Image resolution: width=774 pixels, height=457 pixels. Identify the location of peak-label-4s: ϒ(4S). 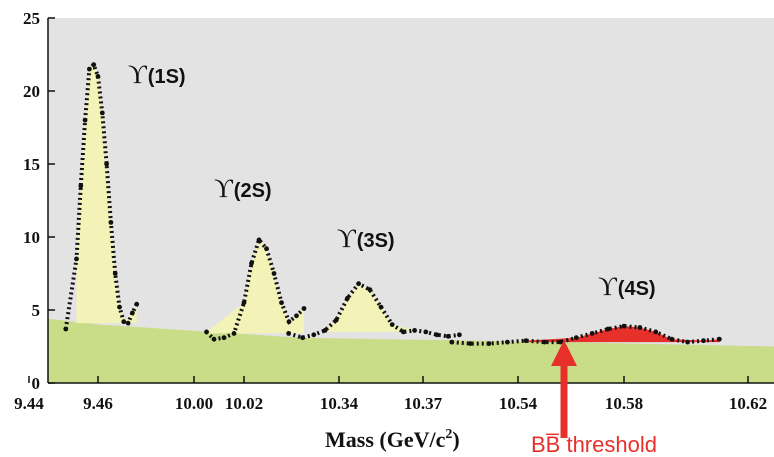
(627, 286).